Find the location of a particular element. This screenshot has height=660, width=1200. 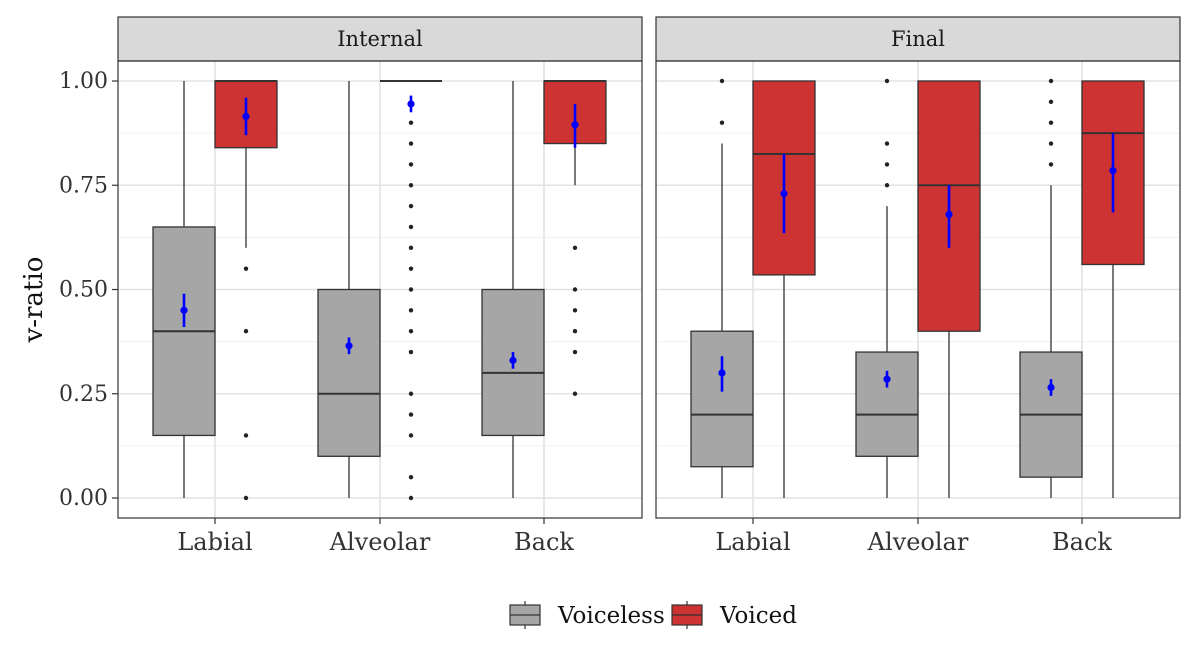

y-tick-label: 1.00 is located at coordinates (83, 81).